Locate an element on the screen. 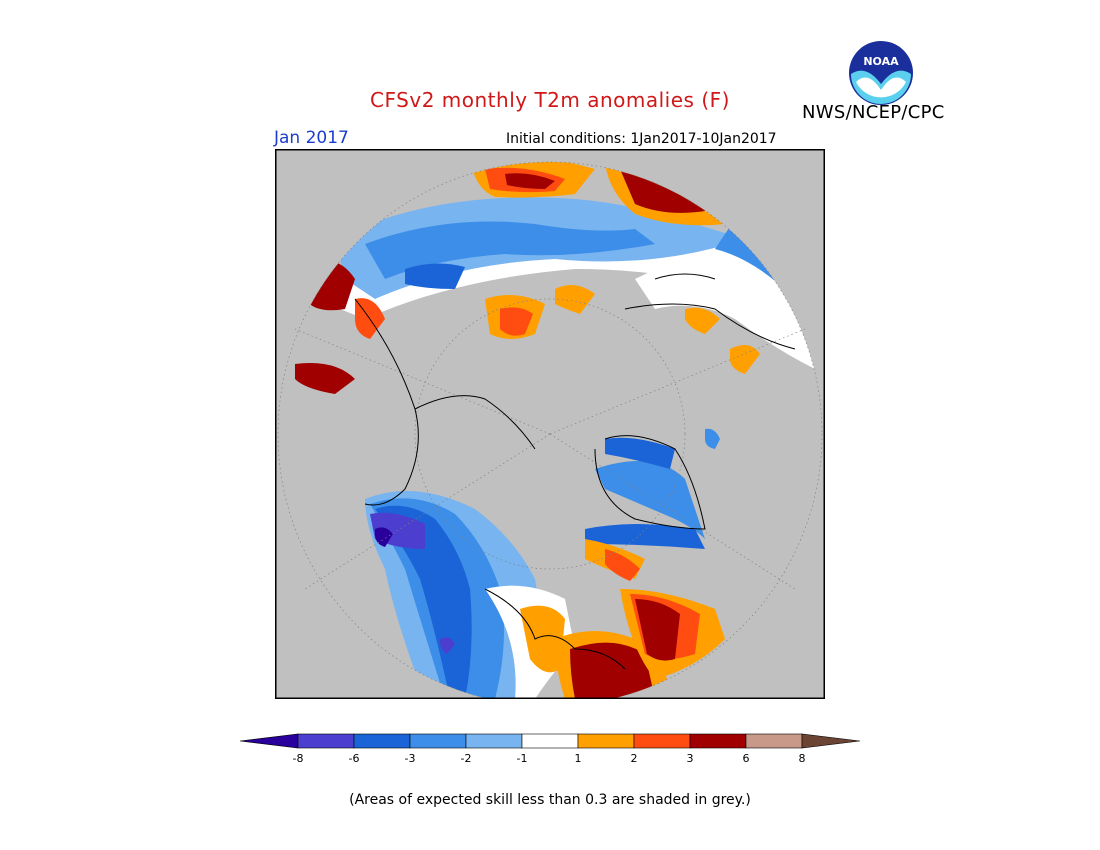 The height and width of the screenshot is (850, 1100). legend-tick-label: -8 is located at coordinates (298, 758).